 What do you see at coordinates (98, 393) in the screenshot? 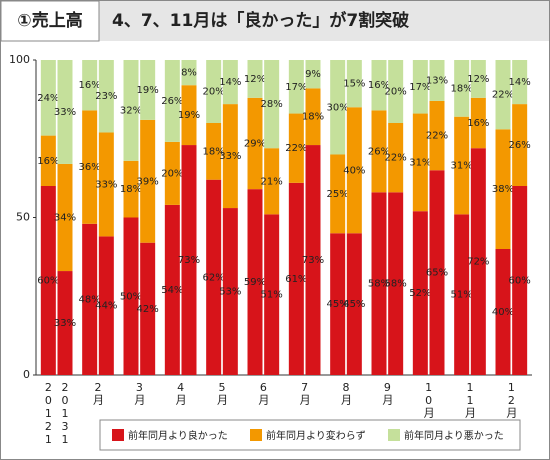
I see `x-tick-label: 2月` at bounding box center [98, 393].